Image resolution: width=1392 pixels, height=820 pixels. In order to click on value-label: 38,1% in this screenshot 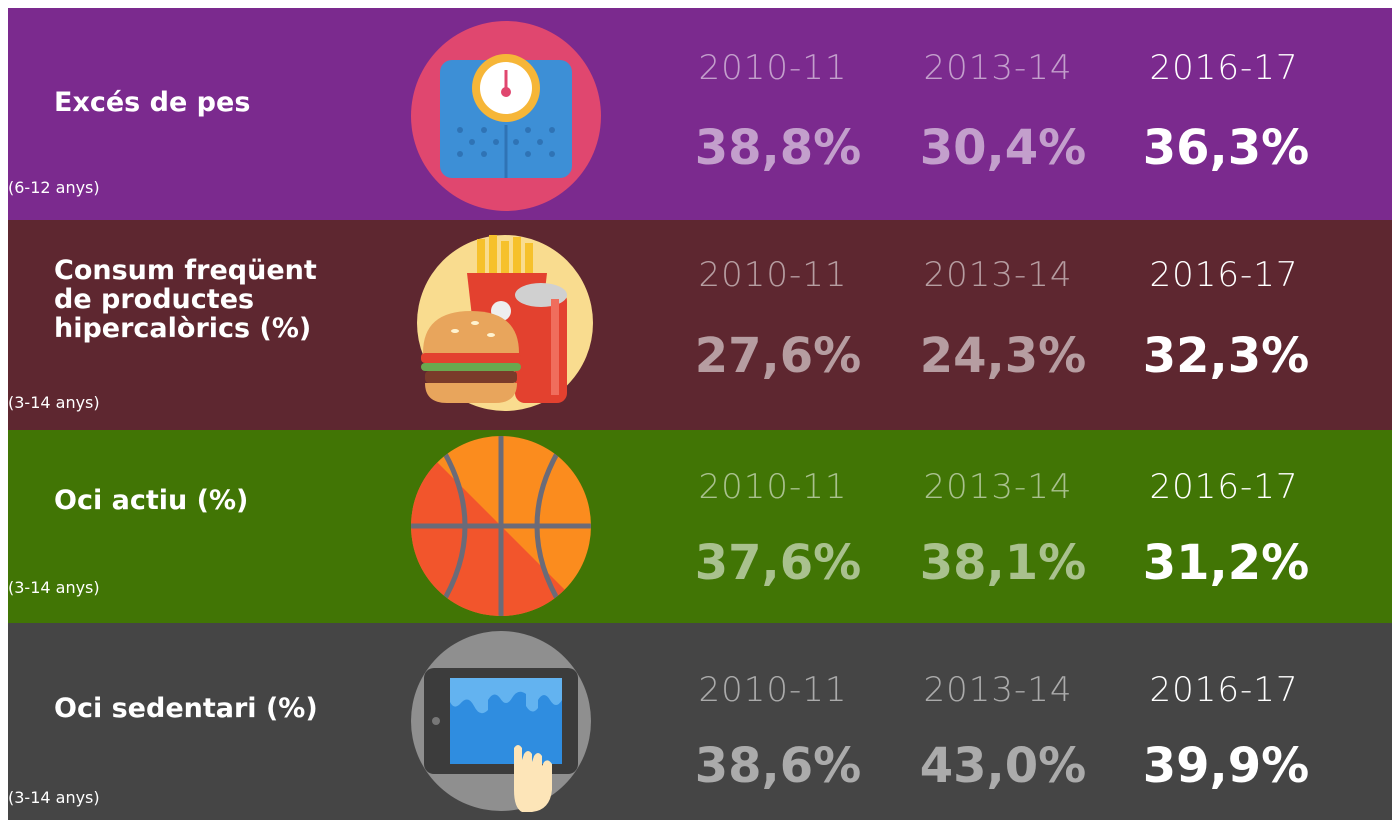, I will do `click(1003, 563)`.